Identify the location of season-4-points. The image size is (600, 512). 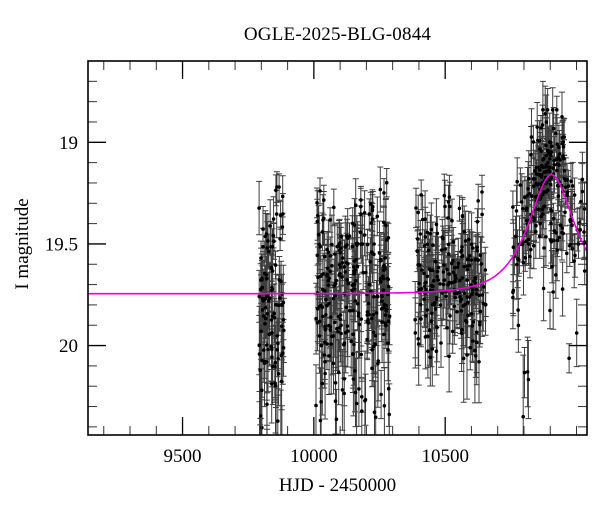
(548, 257).